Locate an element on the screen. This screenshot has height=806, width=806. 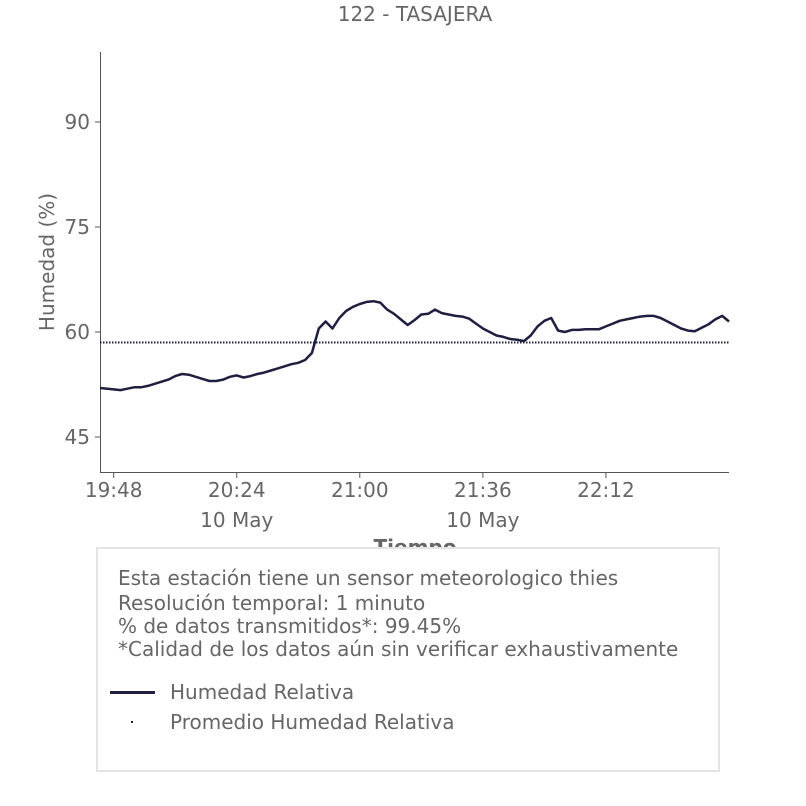
plot-area is located at coordinates (414, 345).